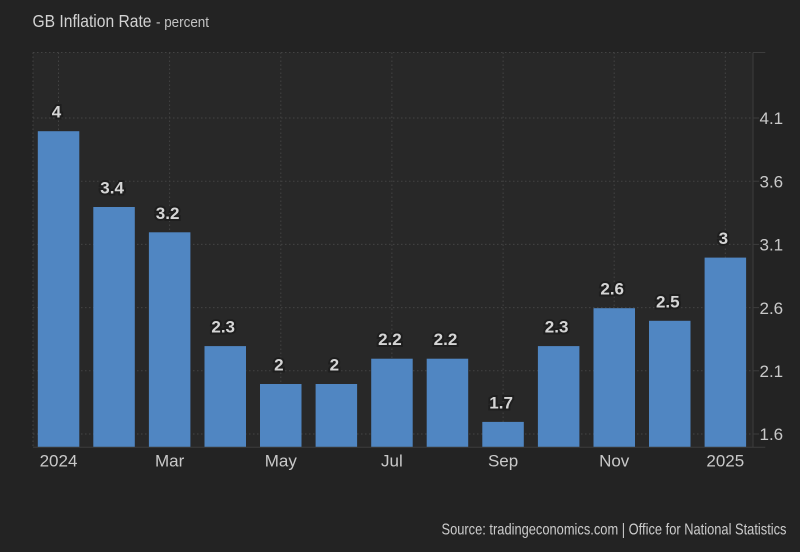 This screenshot has width=800, height=552. Describe the element at coordinates (182, 23) in the screenshot. I see `svg-text: - percent` at that location.